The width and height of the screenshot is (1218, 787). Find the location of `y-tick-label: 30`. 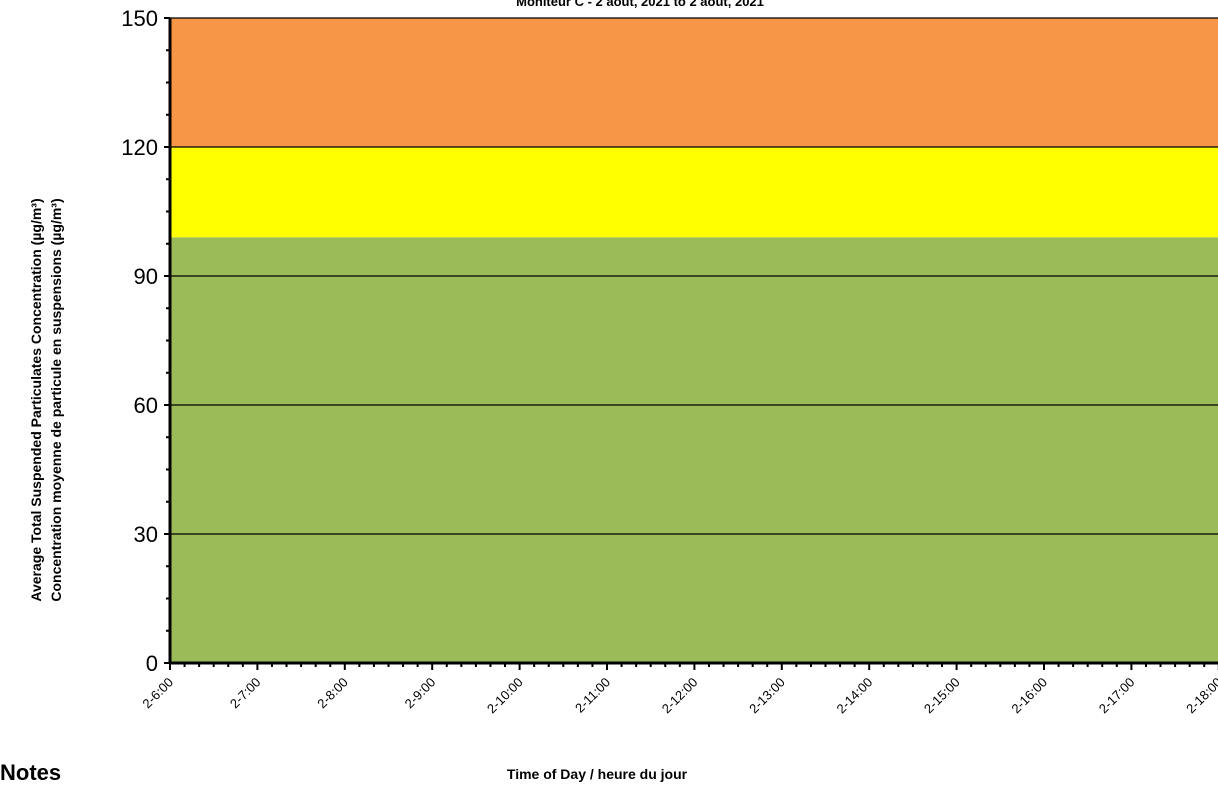

y-tick-label: 30 is located at coordinates (146, 534).